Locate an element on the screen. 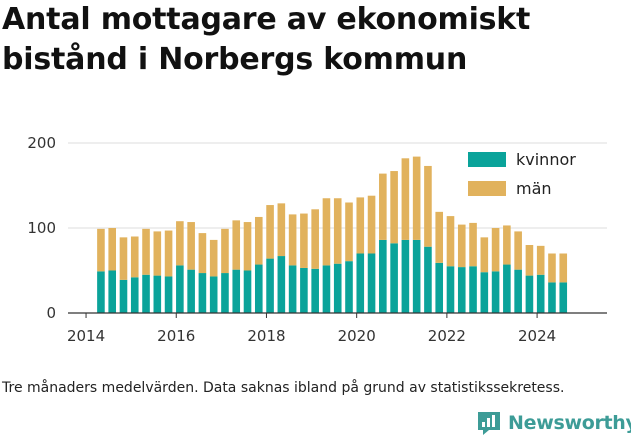  y-tick-label: 200 is located at coordinates (41, 143).